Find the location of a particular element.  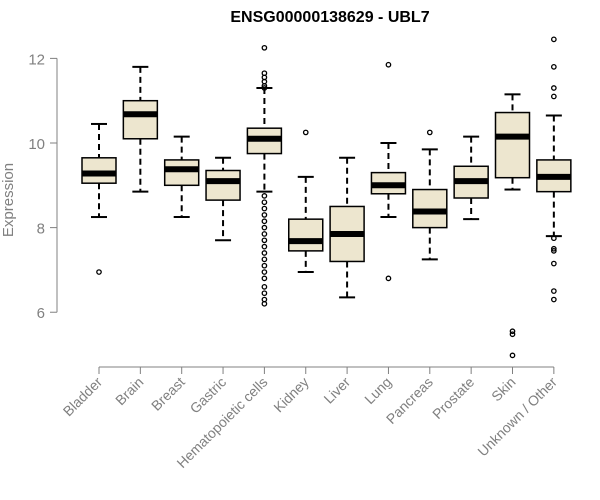

x-tick-label: Kidney is located at coordinates (291, 395).